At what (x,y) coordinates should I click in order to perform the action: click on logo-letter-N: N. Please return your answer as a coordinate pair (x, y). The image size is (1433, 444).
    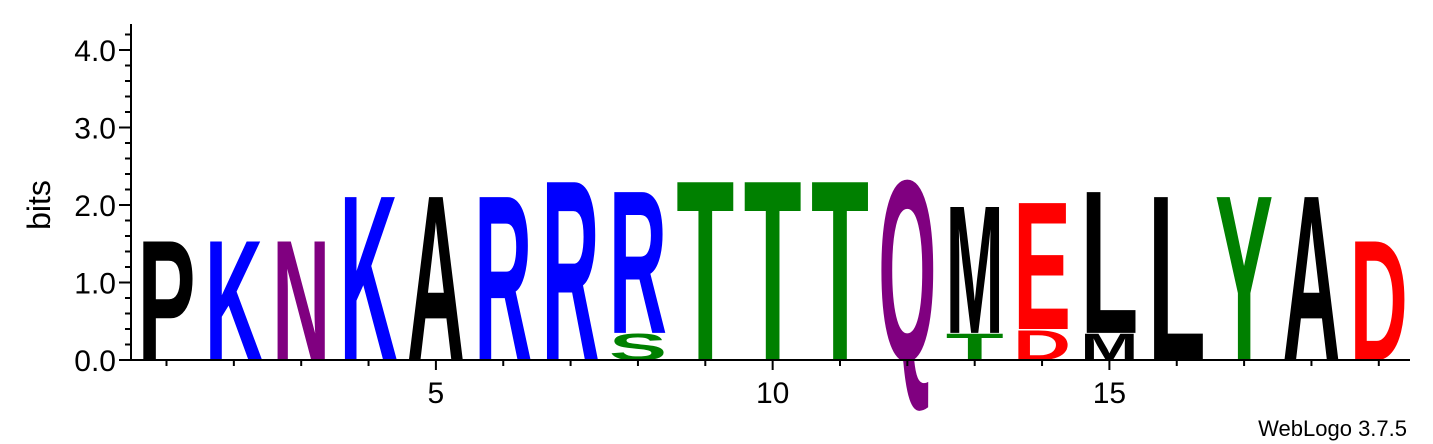
    Looking at the image, I should click on (301, 301).